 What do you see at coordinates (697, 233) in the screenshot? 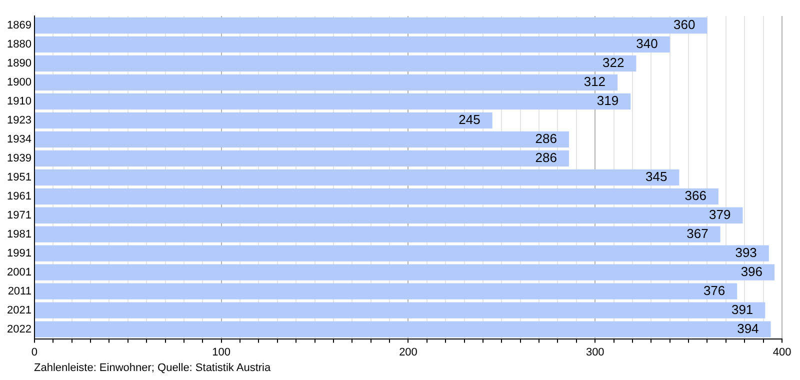
I see `data-label: 367` at bounding box center [697, 233].